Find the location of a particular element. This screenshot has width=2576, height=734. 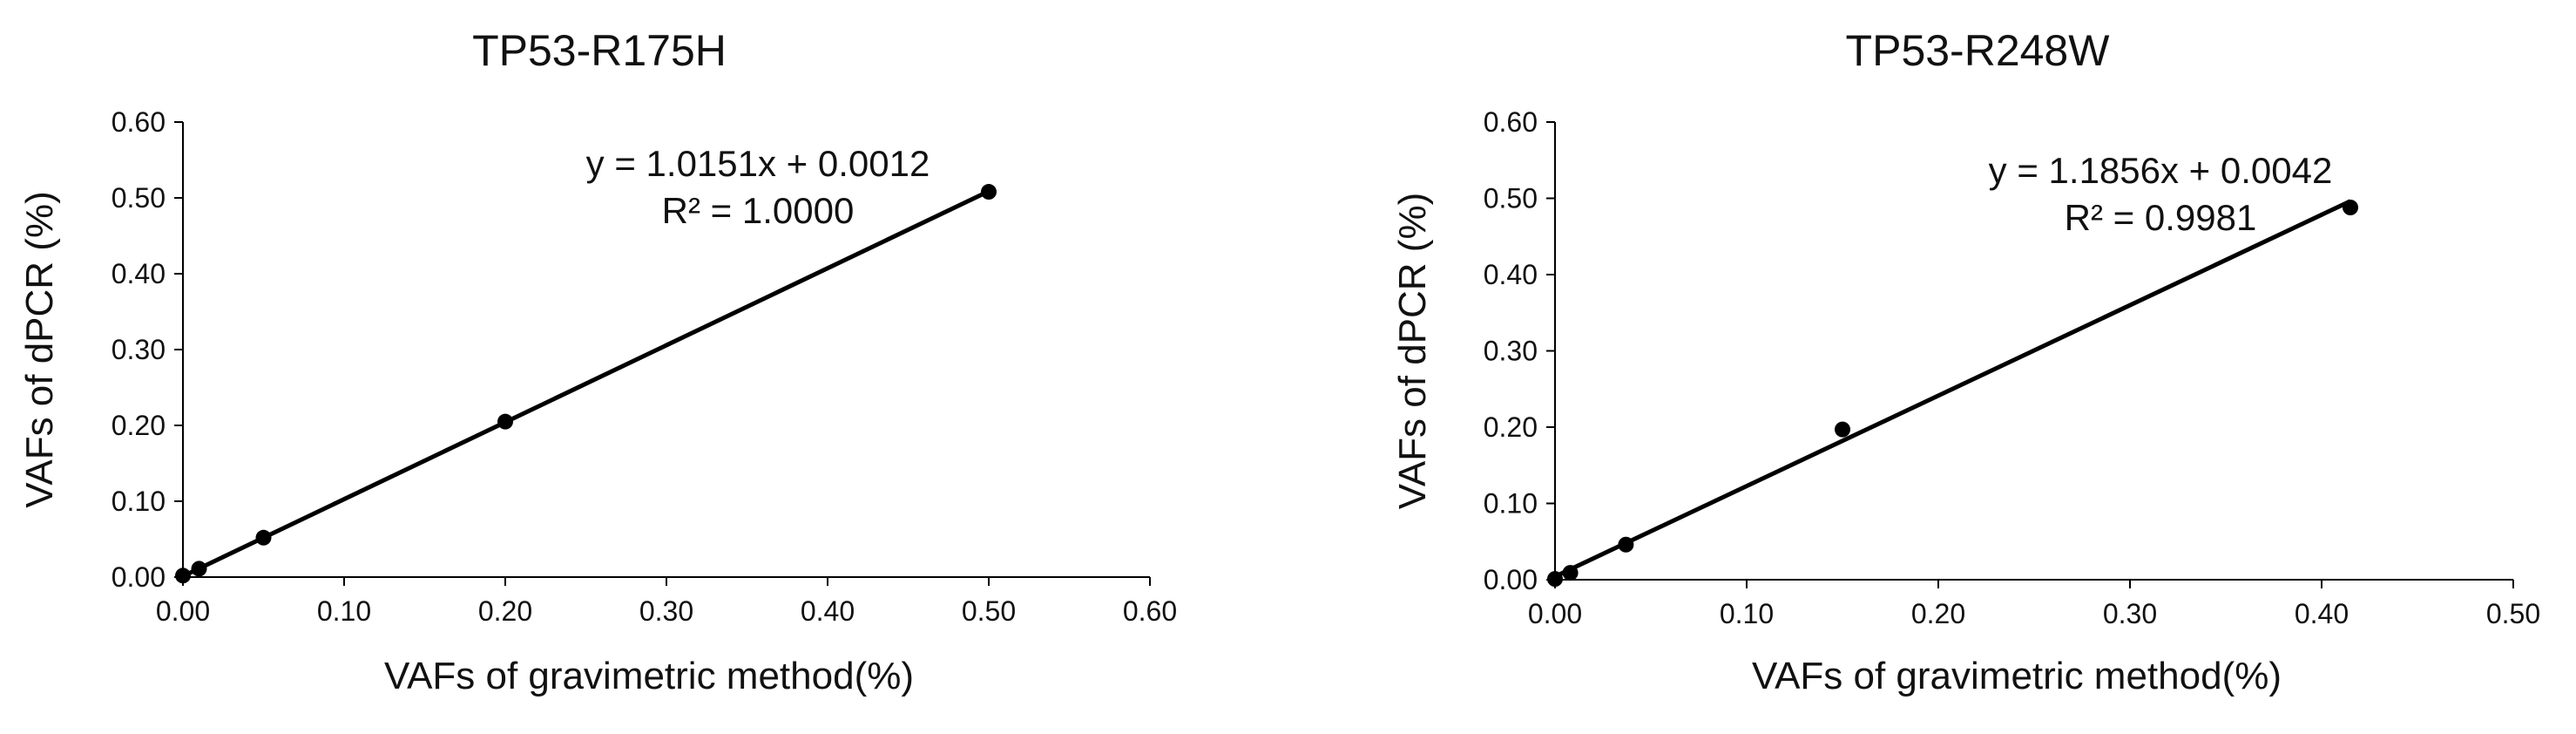

chart-title: TP53-R175H is located at coordinates (599, 50).